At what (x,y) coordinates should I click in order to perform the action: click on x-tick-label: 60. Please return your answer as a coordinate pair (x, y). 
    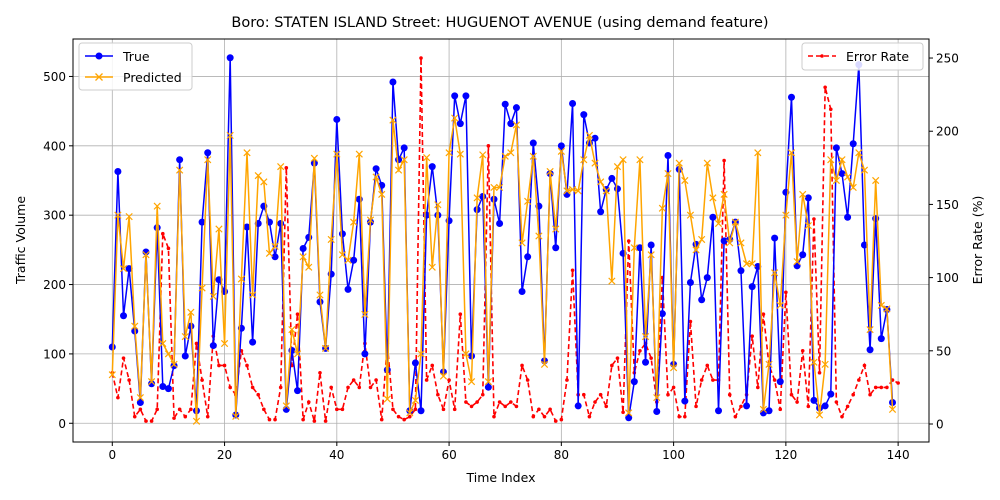
    Looking at the image, I should click on (448, 455).